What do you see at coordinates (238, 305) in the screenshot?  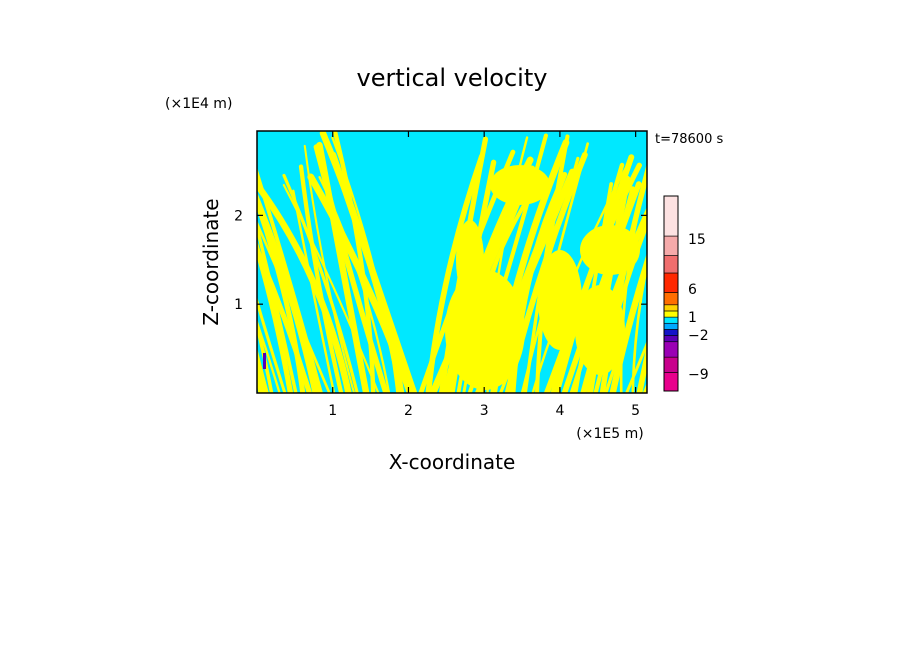 I see `y-tick-label: 1` at bounding box center [238, 305].